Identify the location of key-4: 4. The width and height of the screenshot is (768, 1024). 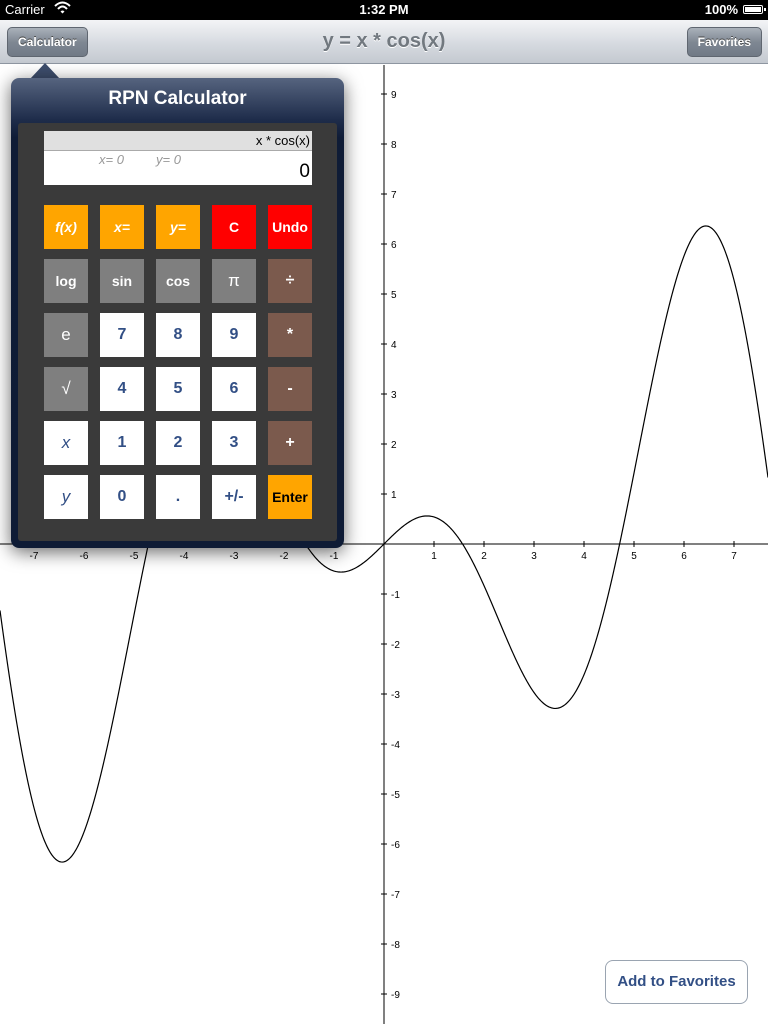
(122, 389).